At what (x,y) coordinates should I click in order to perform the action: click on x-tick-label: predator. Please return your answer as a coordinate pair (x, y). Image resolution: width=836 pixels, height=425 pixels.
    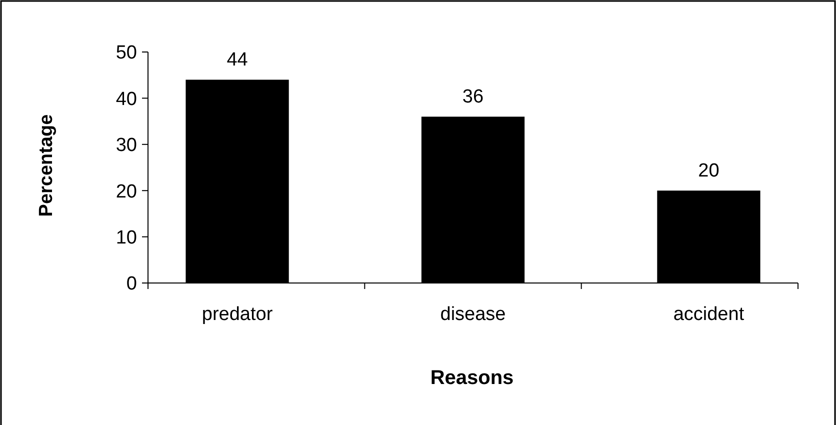
    Looking at the image, I should click on (238, 314).